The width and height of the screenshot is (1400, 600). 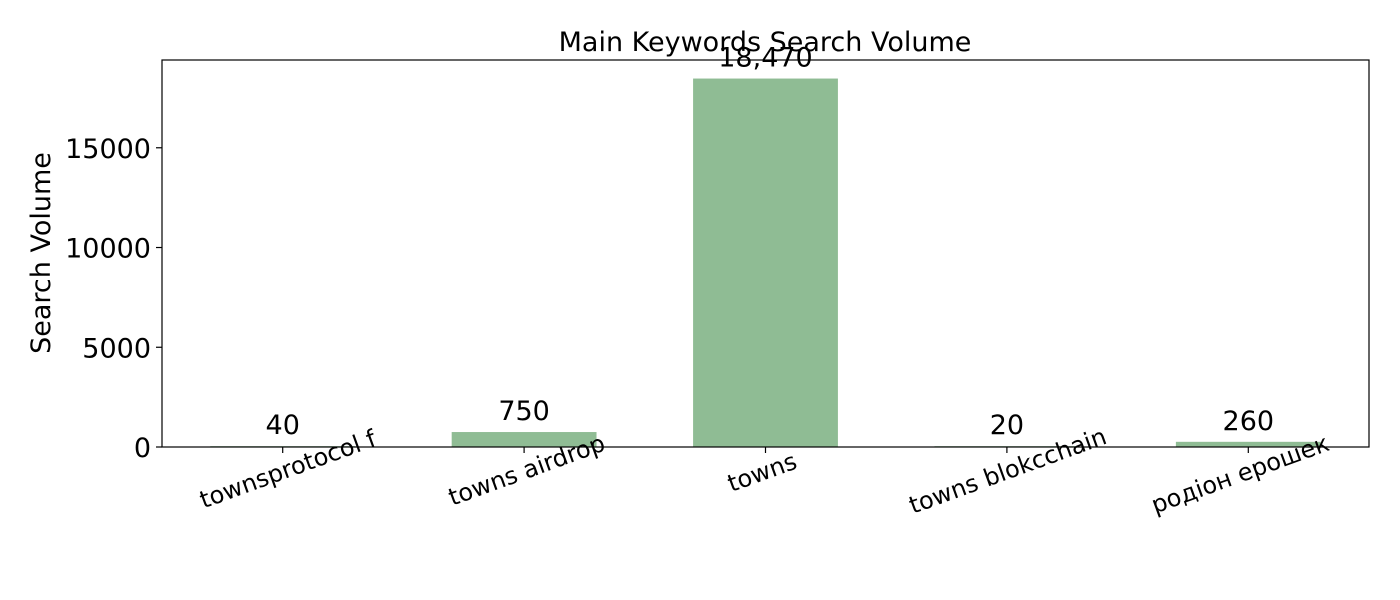 What do you see at coordinates (113, 299) in the screenshot?
I see `y-axis-ticks: 0 5000 10000 15000` at bounding box center [113, 299].